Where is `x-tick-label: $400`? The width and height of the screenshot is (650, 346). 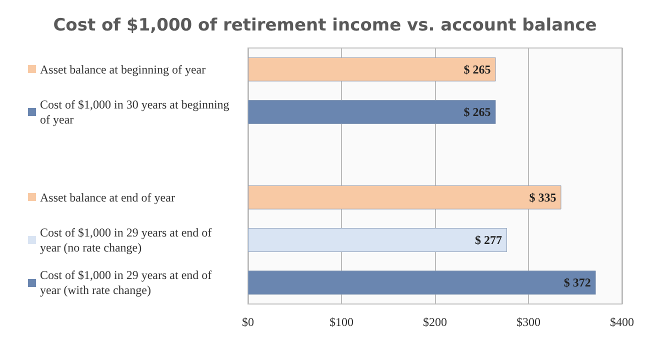 x-tick-label: $400 is located at coordinates (622, 322).